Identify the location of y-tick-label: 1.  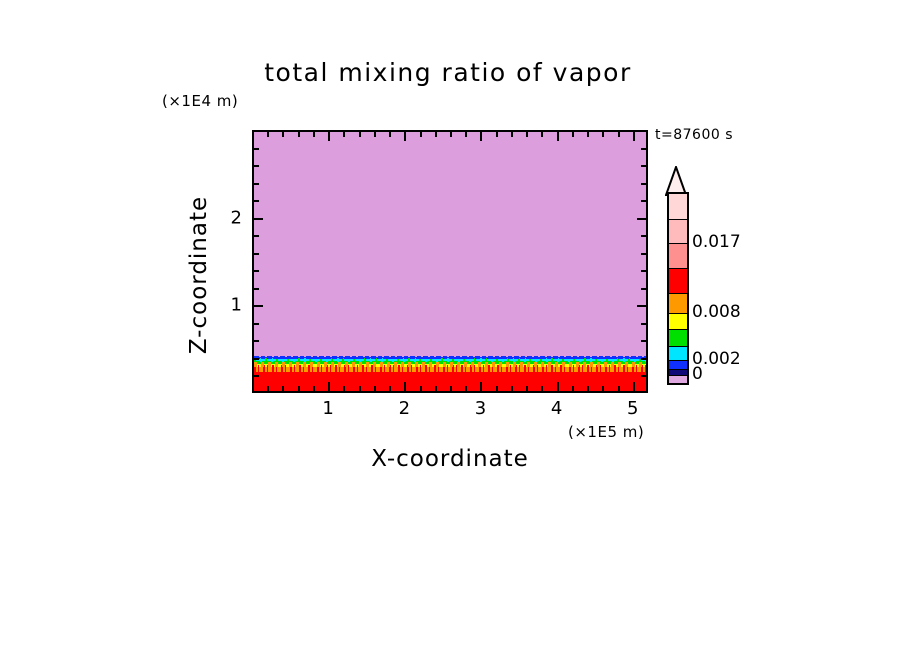
(236, 305).